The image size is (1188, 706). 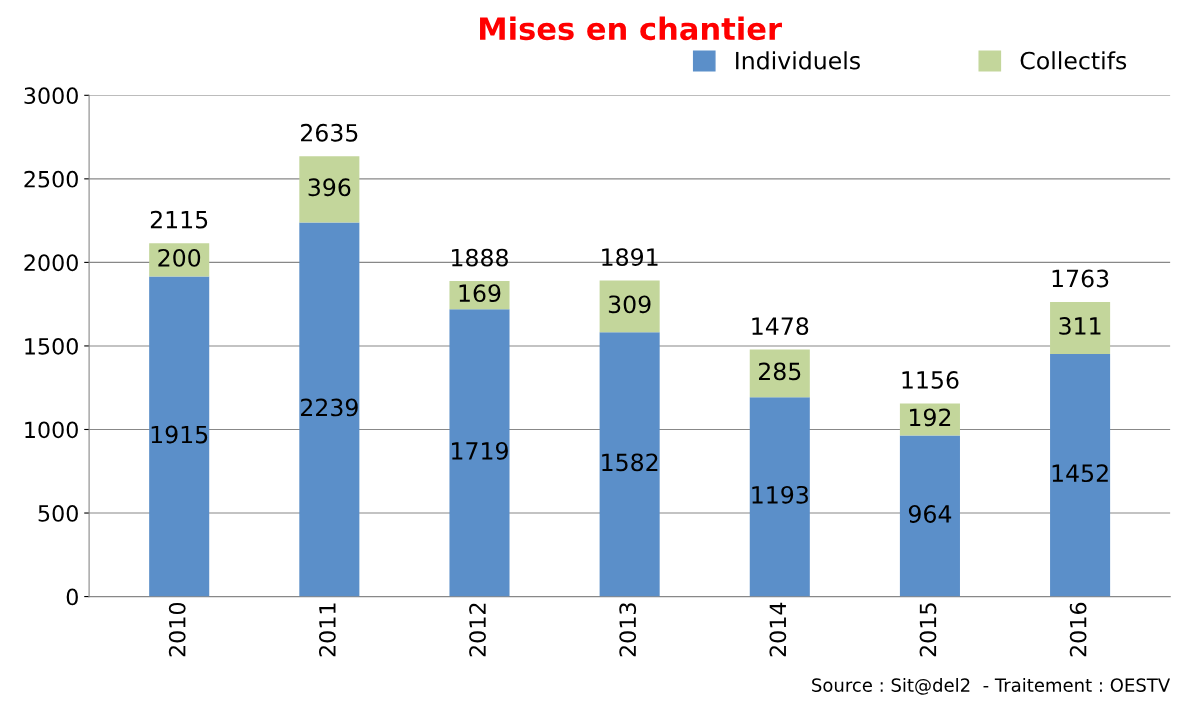 I want to click on data-label: 309, so click(x=629, y=304).